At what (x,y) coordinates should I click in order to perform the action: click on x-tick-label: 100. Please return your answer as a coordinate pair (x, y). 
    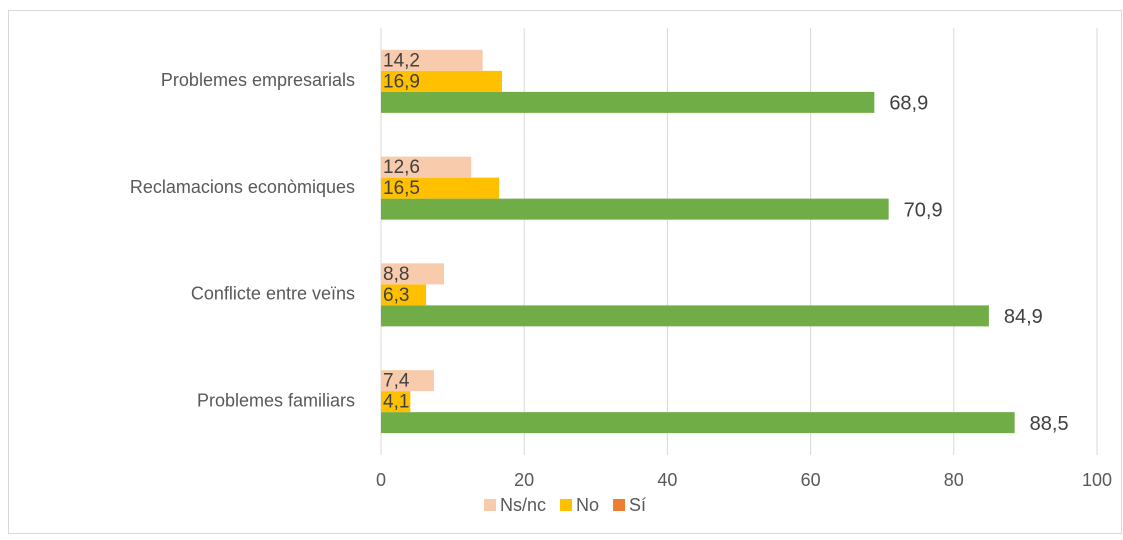
    Looking at the image, I should click on (1097, 480).